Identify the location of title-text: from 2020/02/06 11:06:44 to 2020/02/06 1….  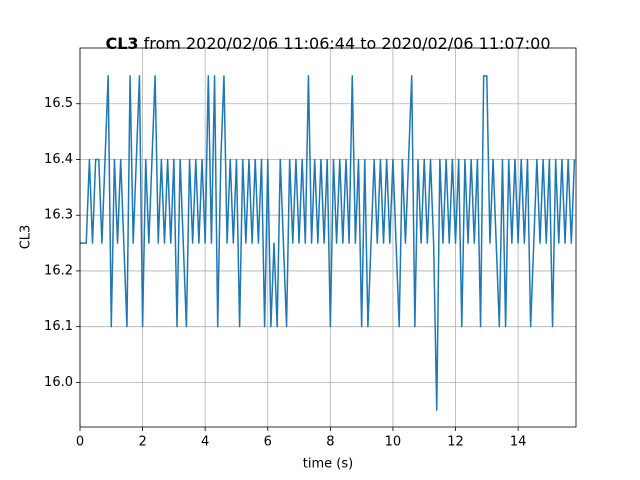
(347, 43).